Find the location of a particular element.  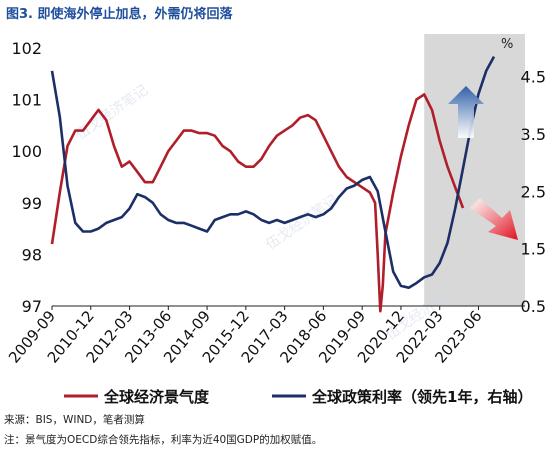

source-note: 来源：BIS，WIND，笔者测算 is located at coordinates (74, 420).